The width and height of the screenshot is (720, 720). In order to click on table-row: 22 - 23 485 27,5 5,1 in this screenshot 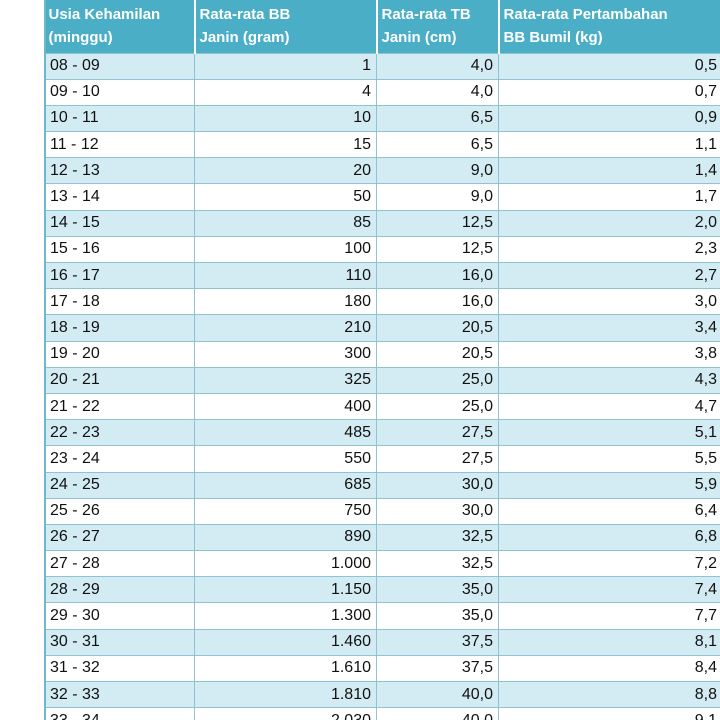, I will do `click(382, 433)`.